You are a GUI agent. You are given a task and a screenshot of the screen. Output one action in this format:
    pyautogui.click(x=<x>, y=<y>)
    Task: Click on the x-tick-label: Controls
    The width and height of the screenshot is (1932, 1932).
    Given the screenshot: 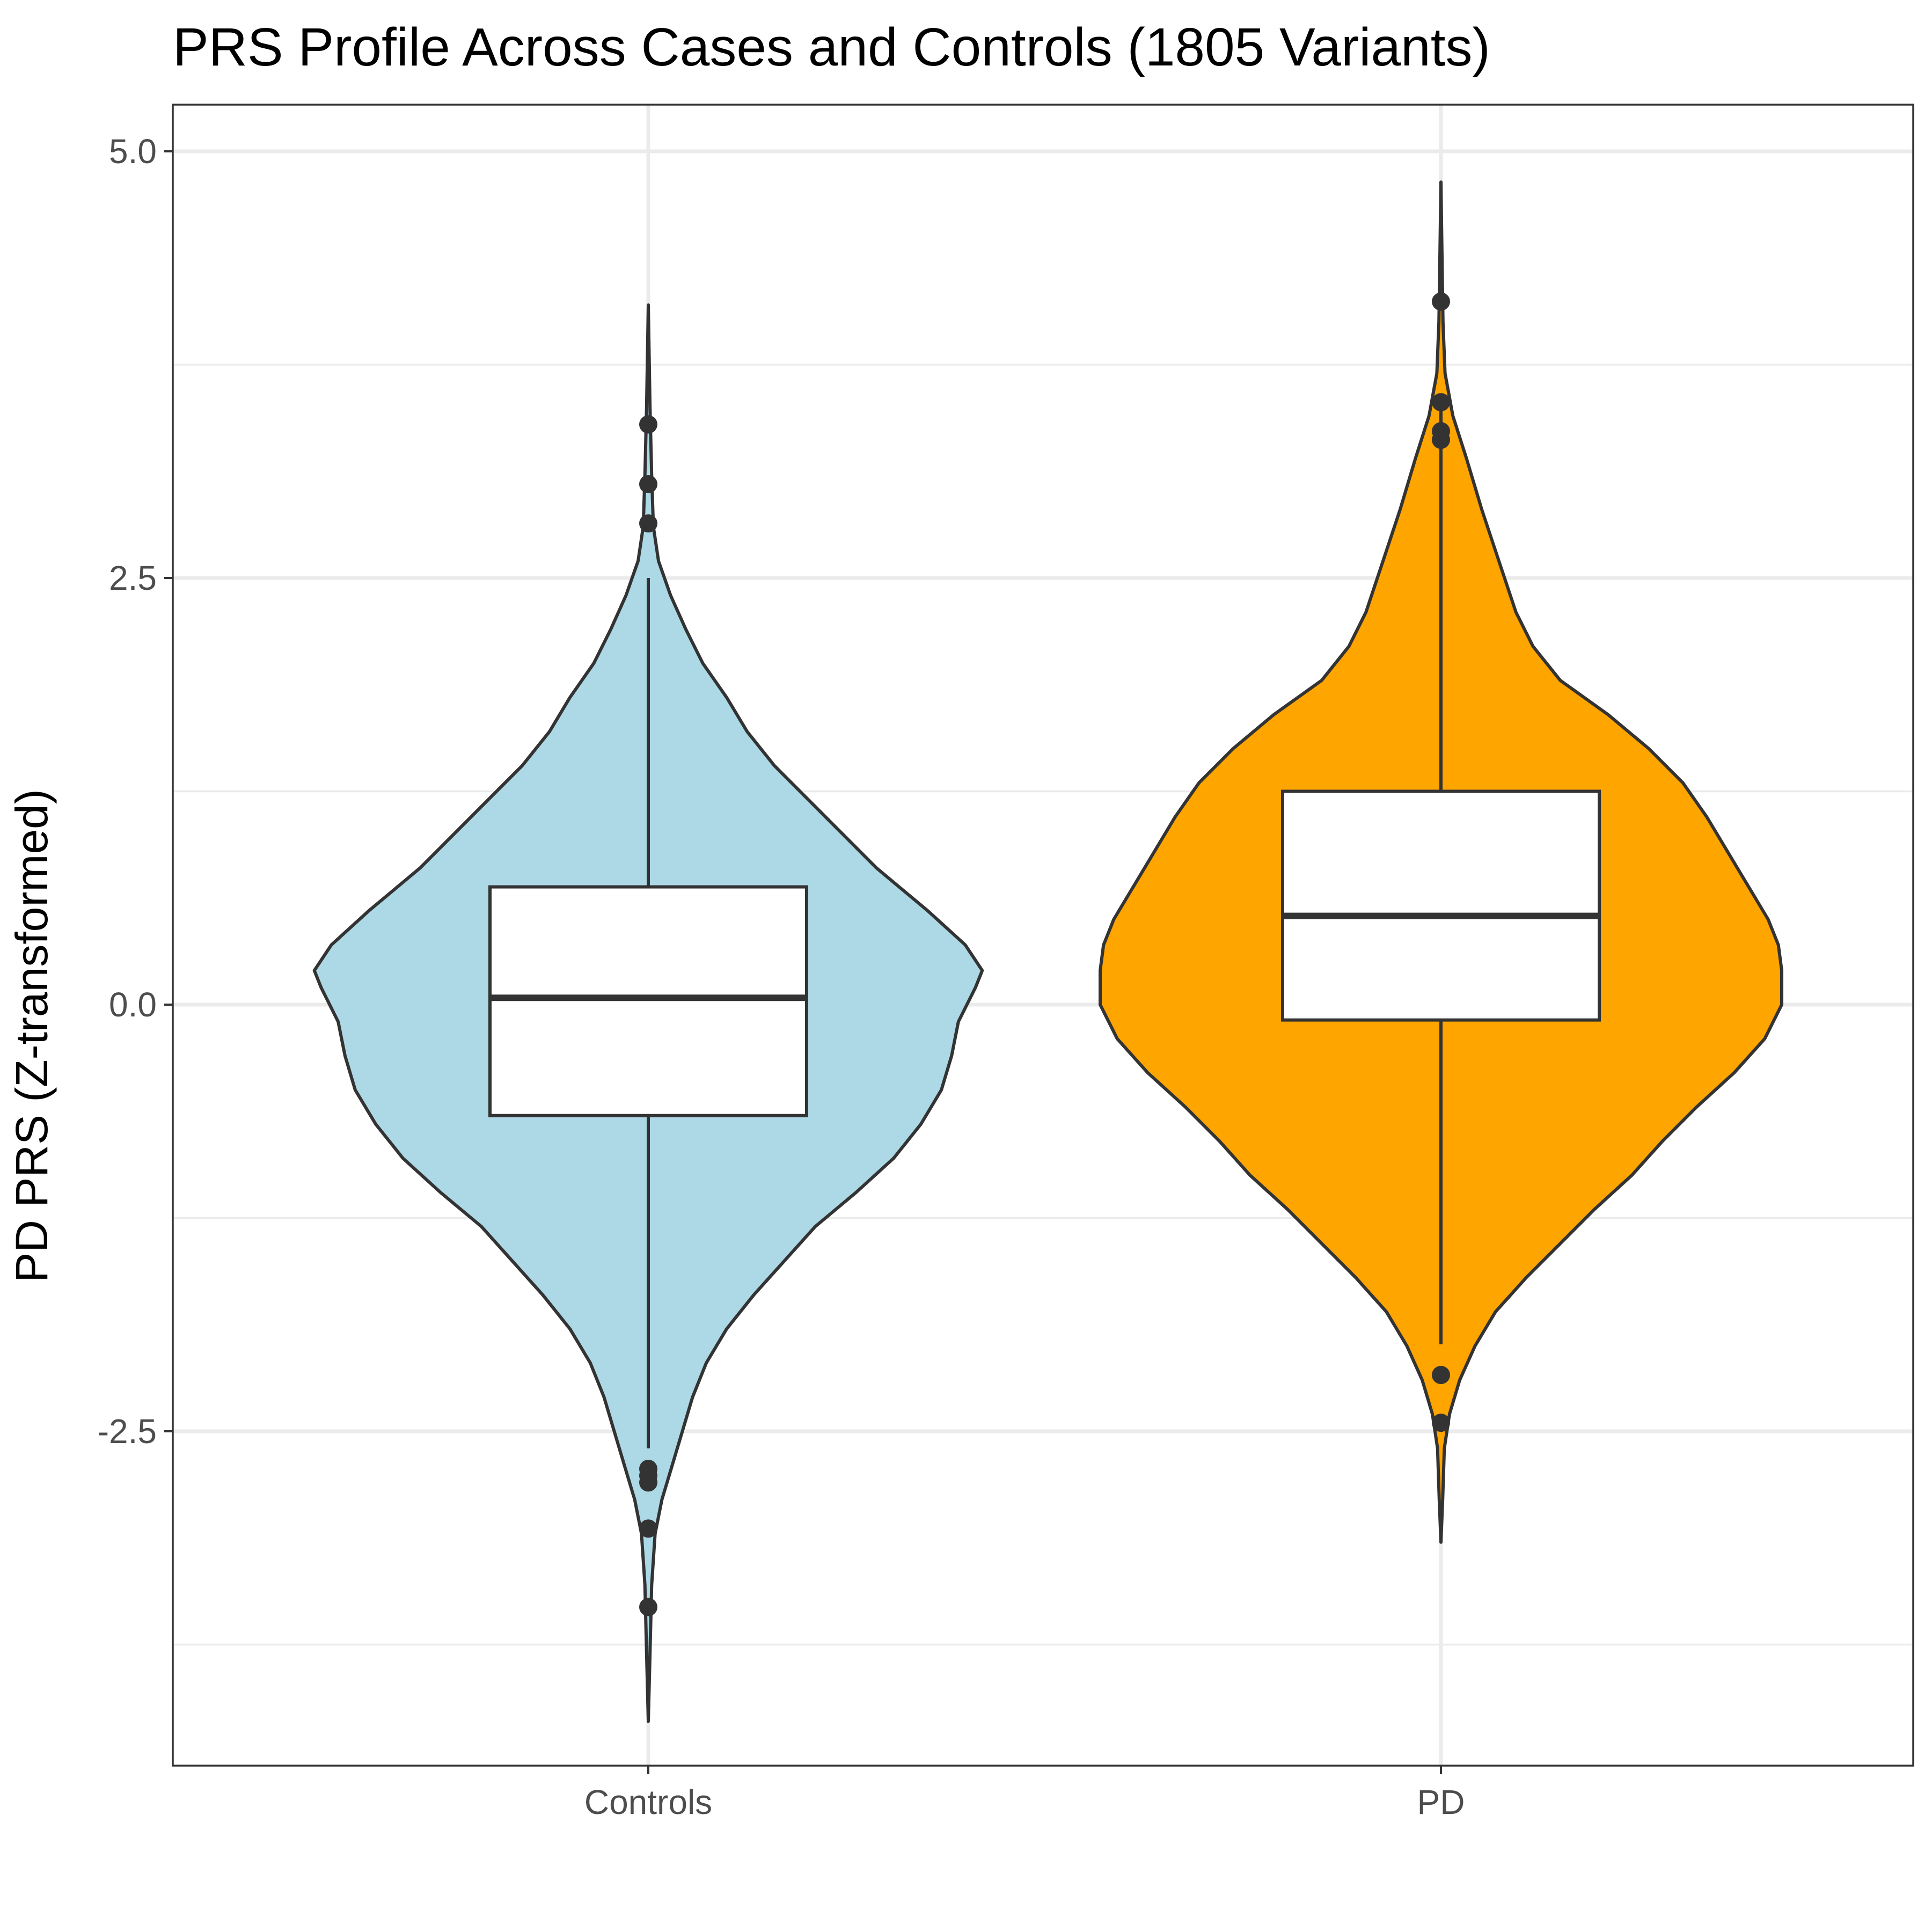 What is the action you would take?
    pyautogui.click(x=648, y=1802)
    